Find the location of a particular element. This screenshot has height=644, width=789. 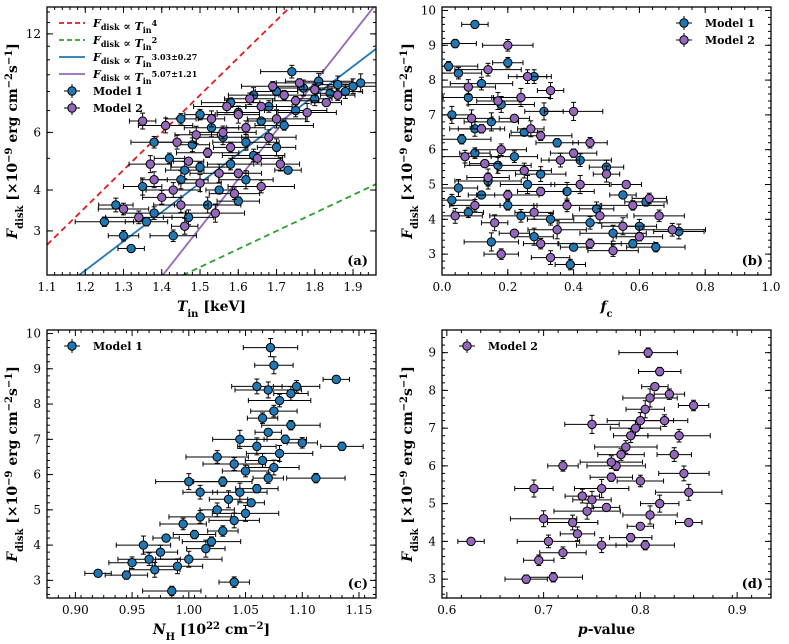

x-tick-label: 0.8 is located at coordinates (640, 610).